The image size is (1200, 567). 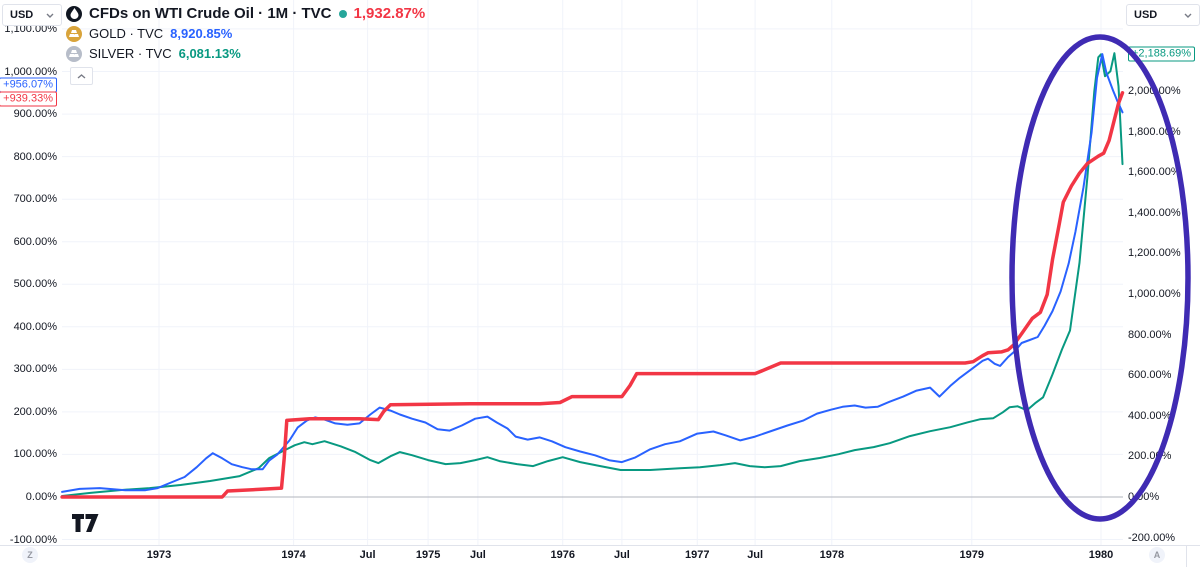 I want to click on series-marker-dot, so click(x=342, y=13).